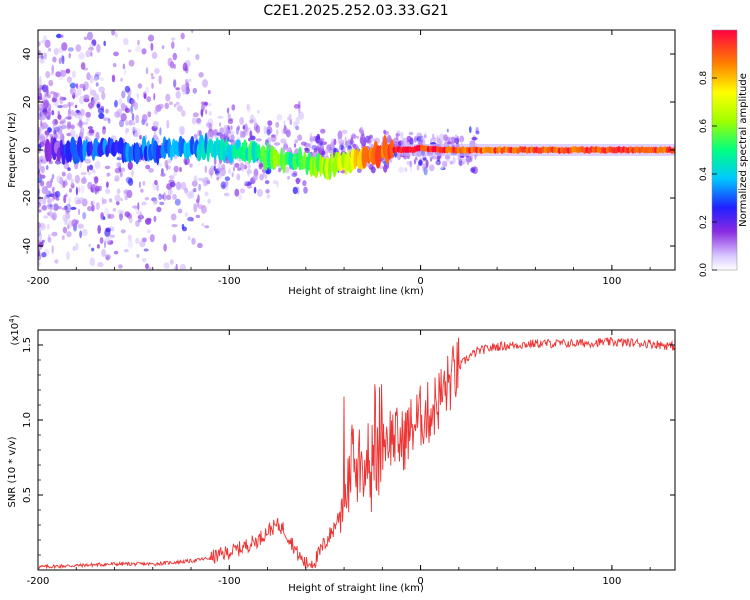 This screenshot has height=600, width=750. What do you see at coordinates (704, 78) in the screenshot?
I see `colorbar-tick-label: 0.8` at bounding box center [704, 78].